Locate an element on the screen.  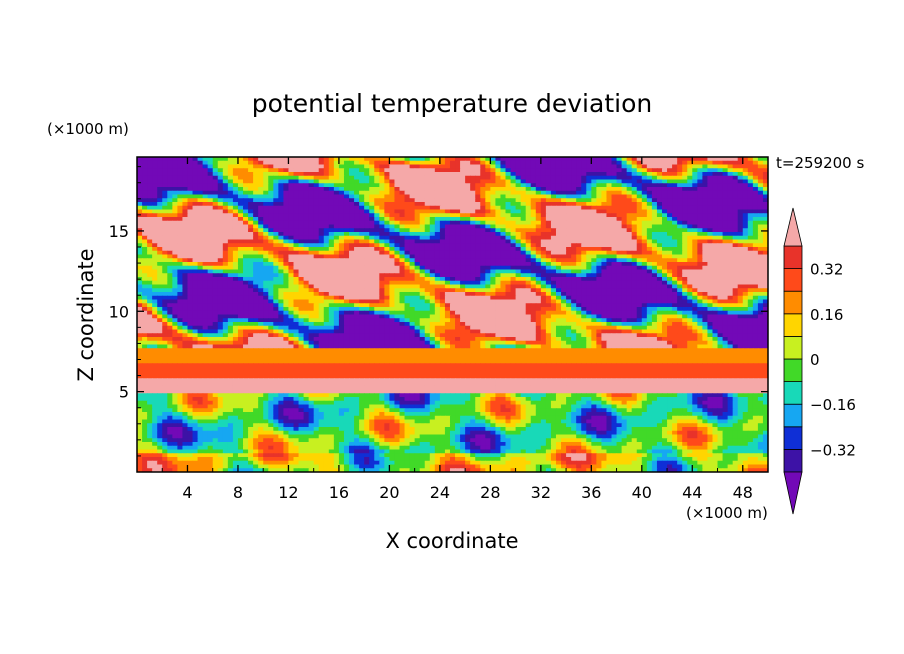
y-tick-label: 5 is located at coordinates (124, 392).